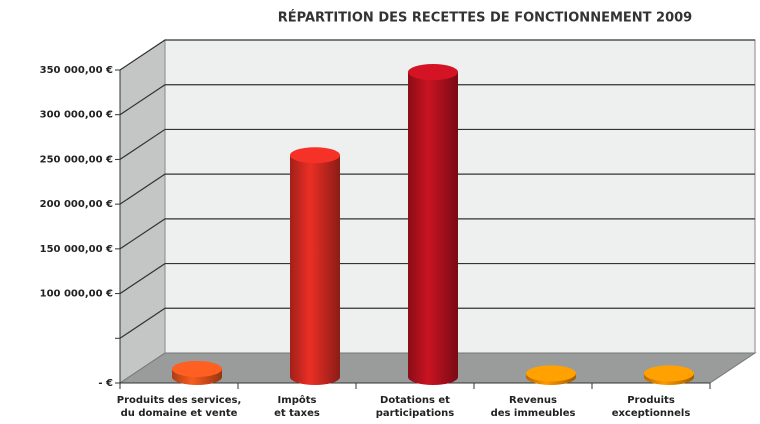 The width and height of the screenshot is (760, 424). What do you see at coordinates (76, 115) in the screenshot?
I see `y-tick-label: 300 000,00 €` at bounding box center [76, 115].